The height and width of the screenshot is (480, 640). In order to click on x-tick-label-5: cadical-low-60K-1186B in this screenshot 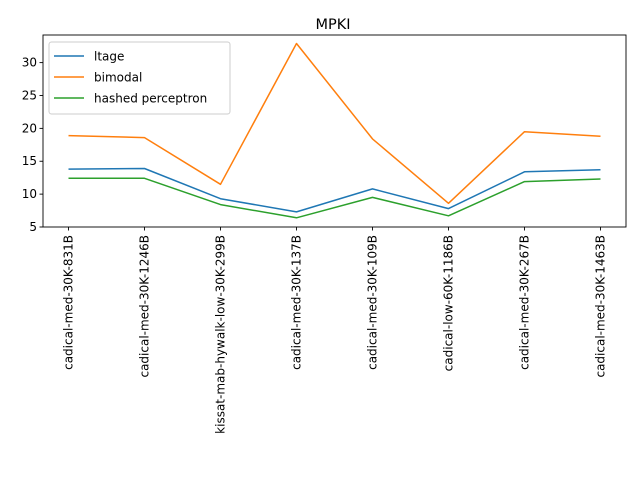, I will do `click(449, 303)`.